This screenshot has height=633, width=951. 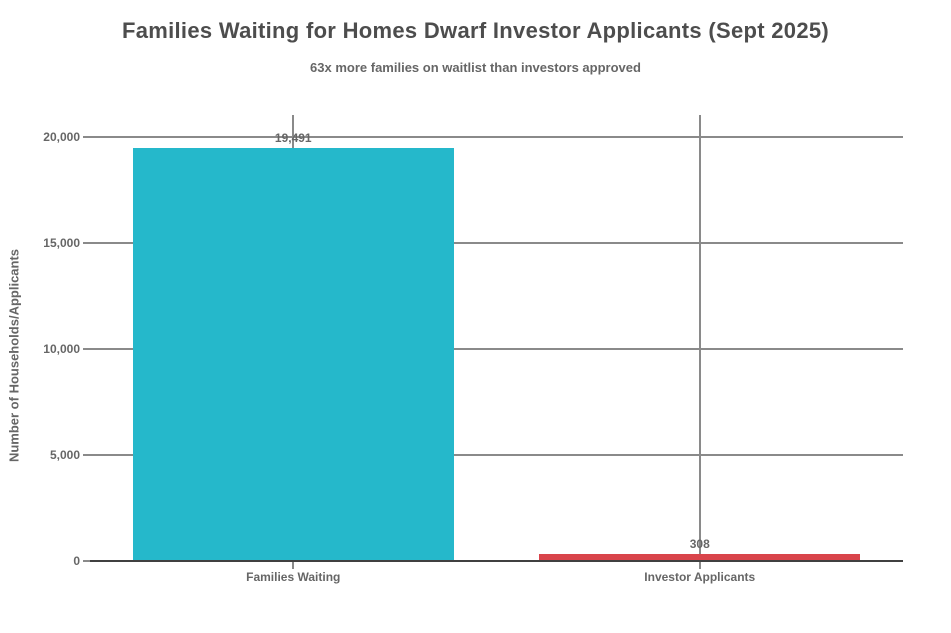 What do you see at coordinates (61, 243) in the screenshot?
I see `y-tick-label: 15,000` at bounding box center [61, 243].